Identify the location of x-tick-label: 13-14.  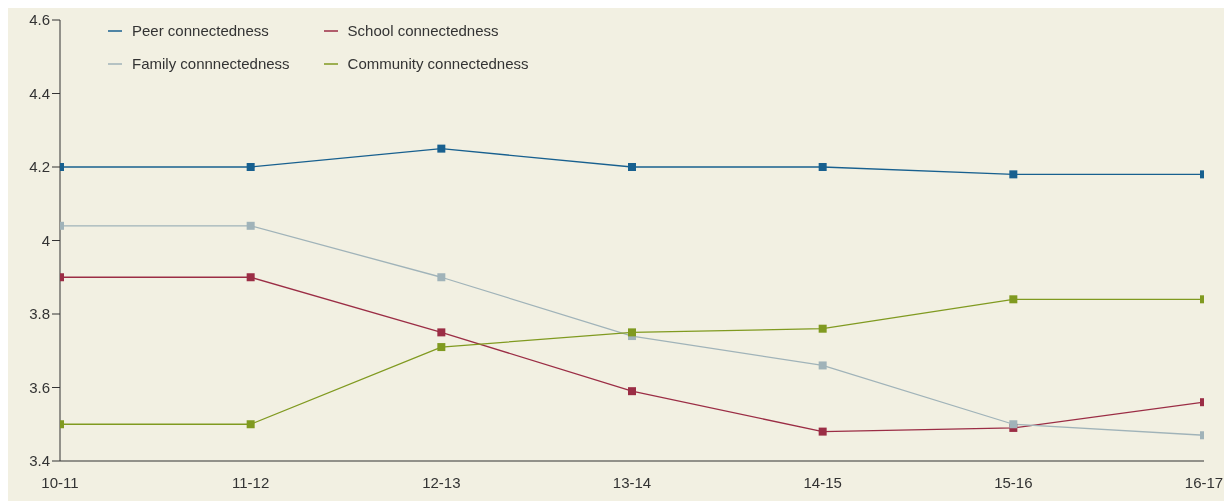
(632, 482).